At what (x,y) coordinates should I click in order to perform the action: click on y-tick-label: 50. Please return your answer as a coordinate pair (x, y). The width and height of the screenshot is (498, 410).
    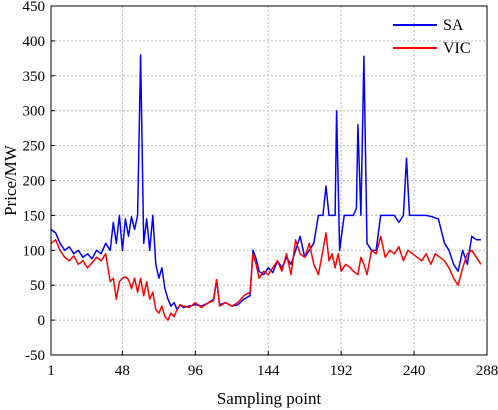
    Looking at the image, I should click on (37, 286).